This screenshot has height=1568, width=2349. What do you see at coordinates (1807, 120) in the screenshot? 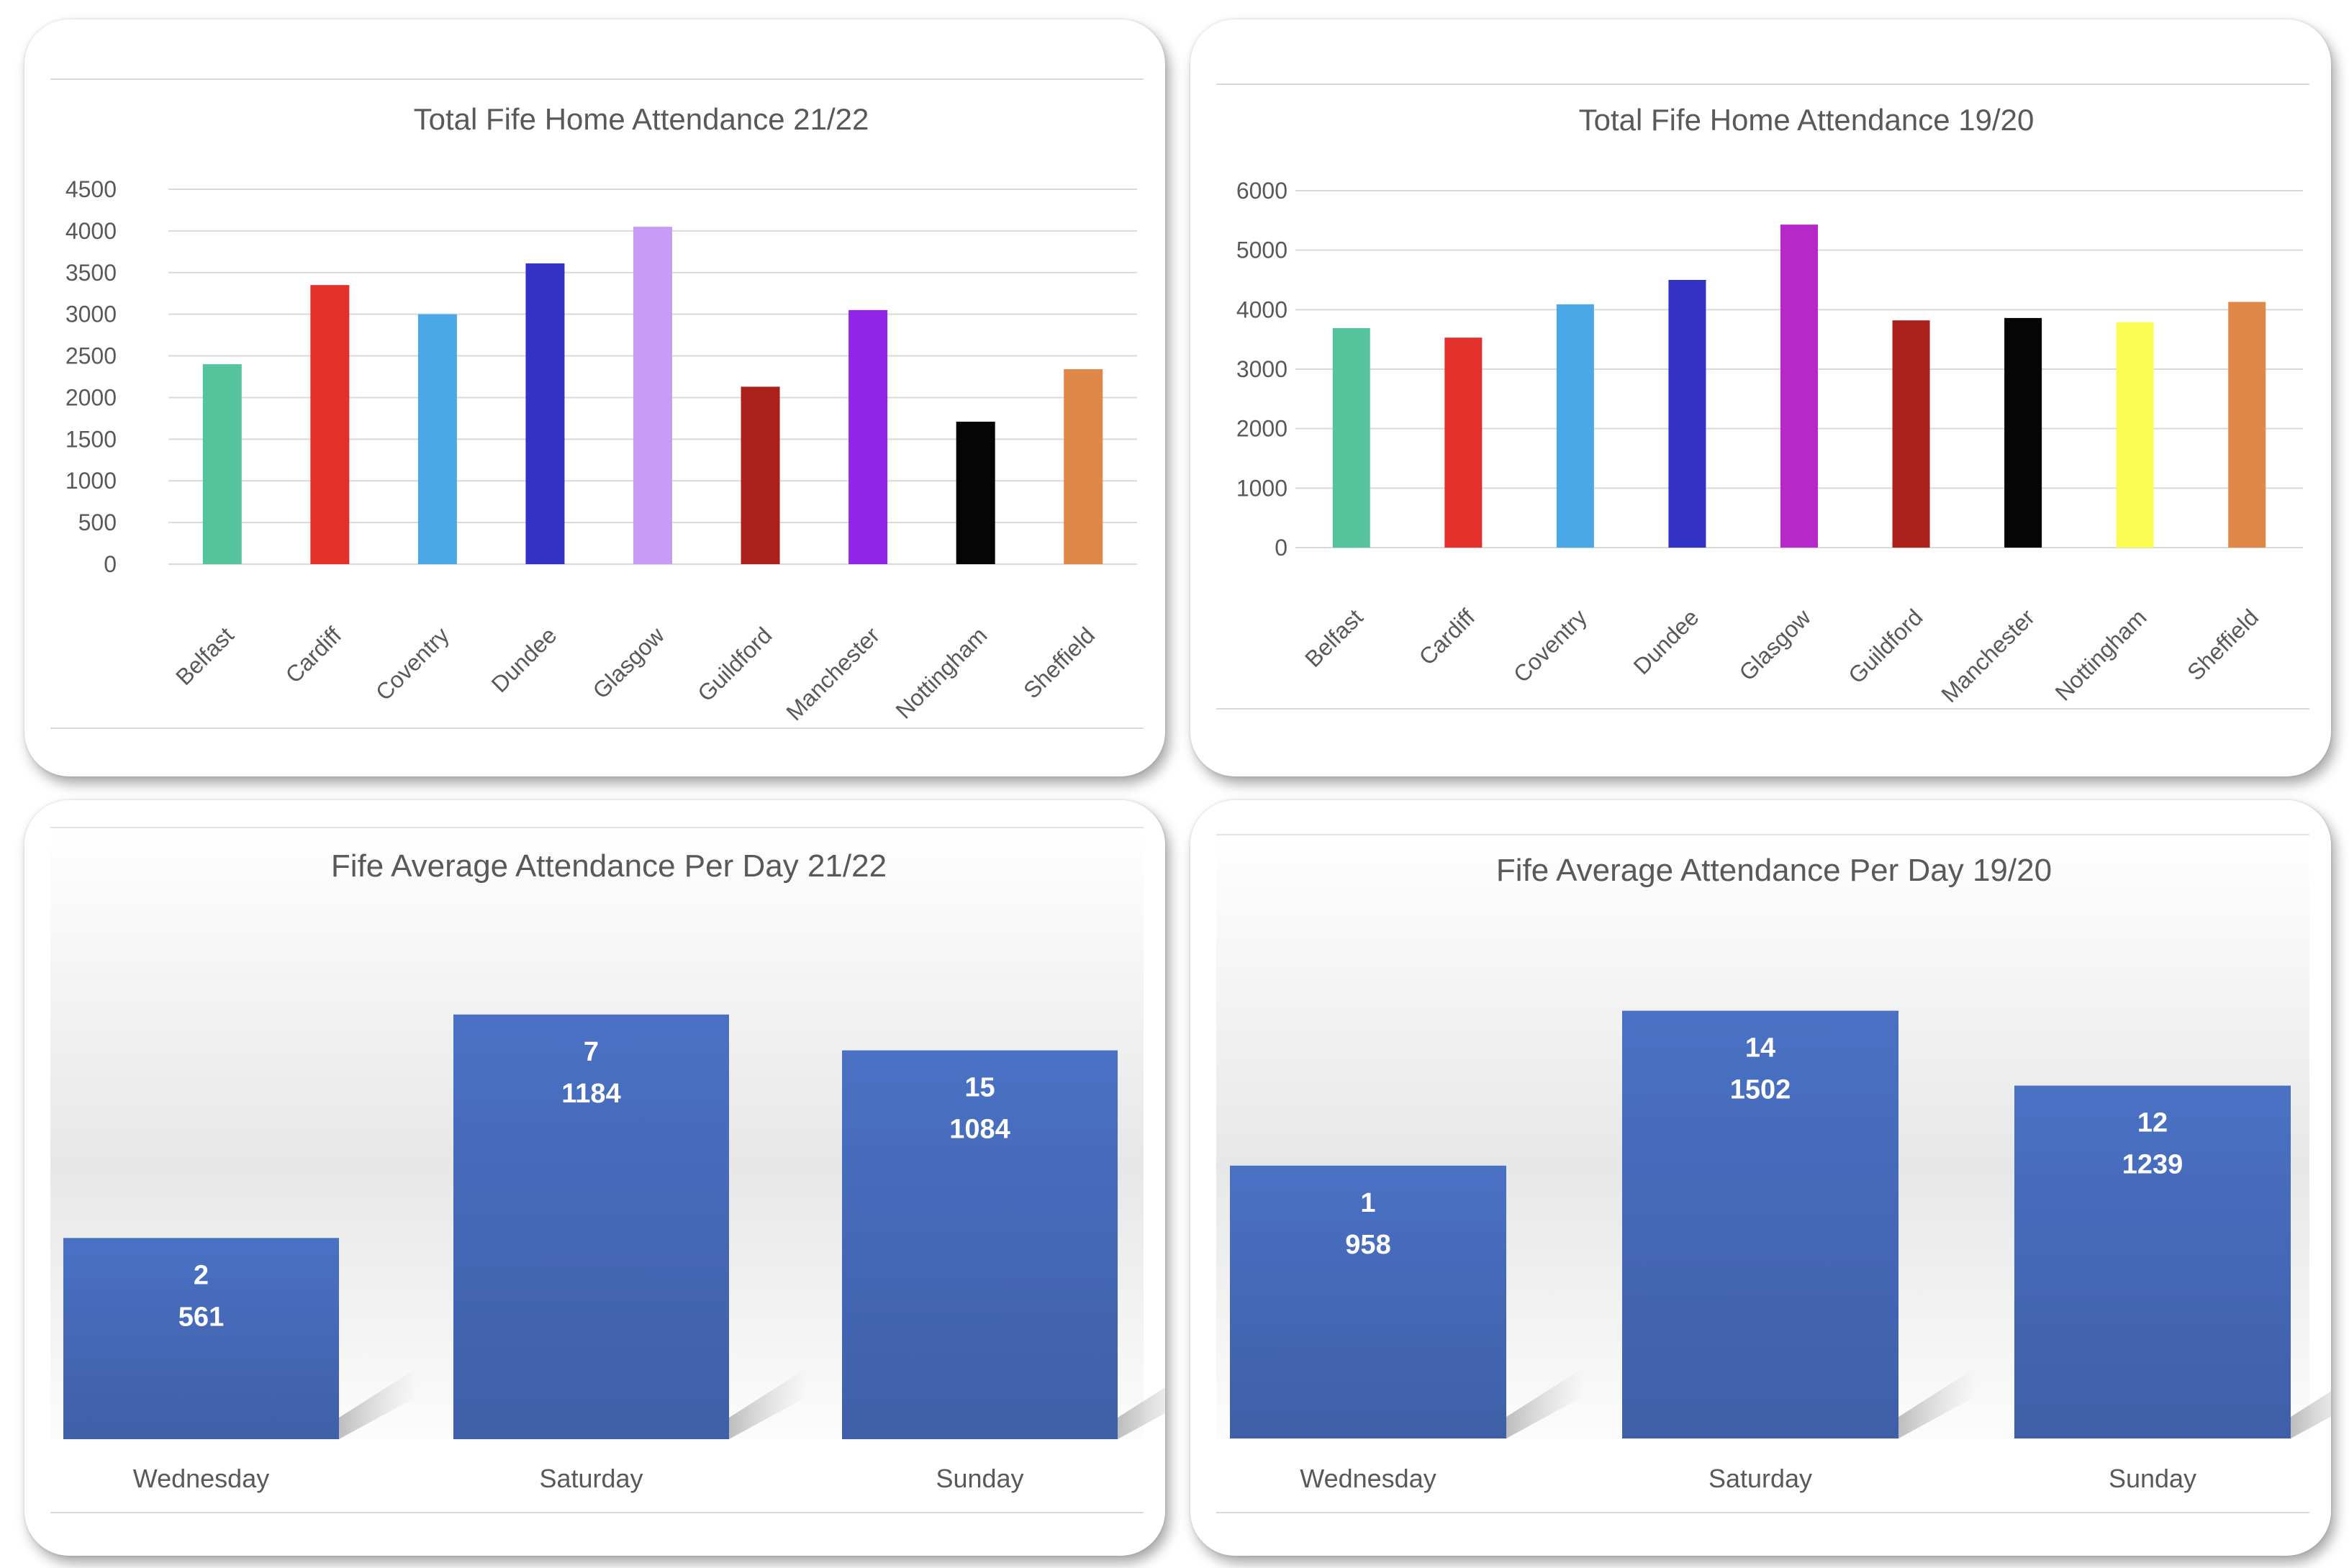
I see `chart-title: Total Fife Home Attendance 19/20` at bounding box center [1807, 120].